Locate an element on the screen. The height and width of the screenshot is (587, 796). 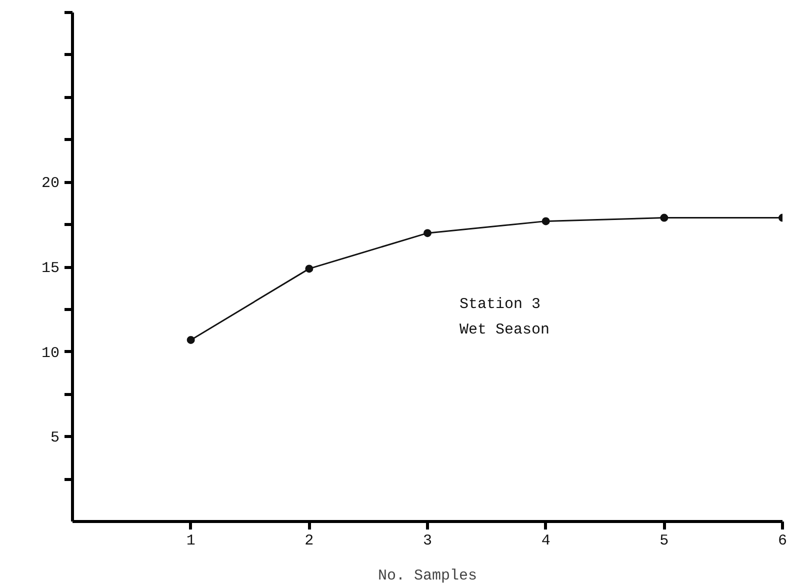
y-tick-label: 5 is located at coordinates (55, 438).